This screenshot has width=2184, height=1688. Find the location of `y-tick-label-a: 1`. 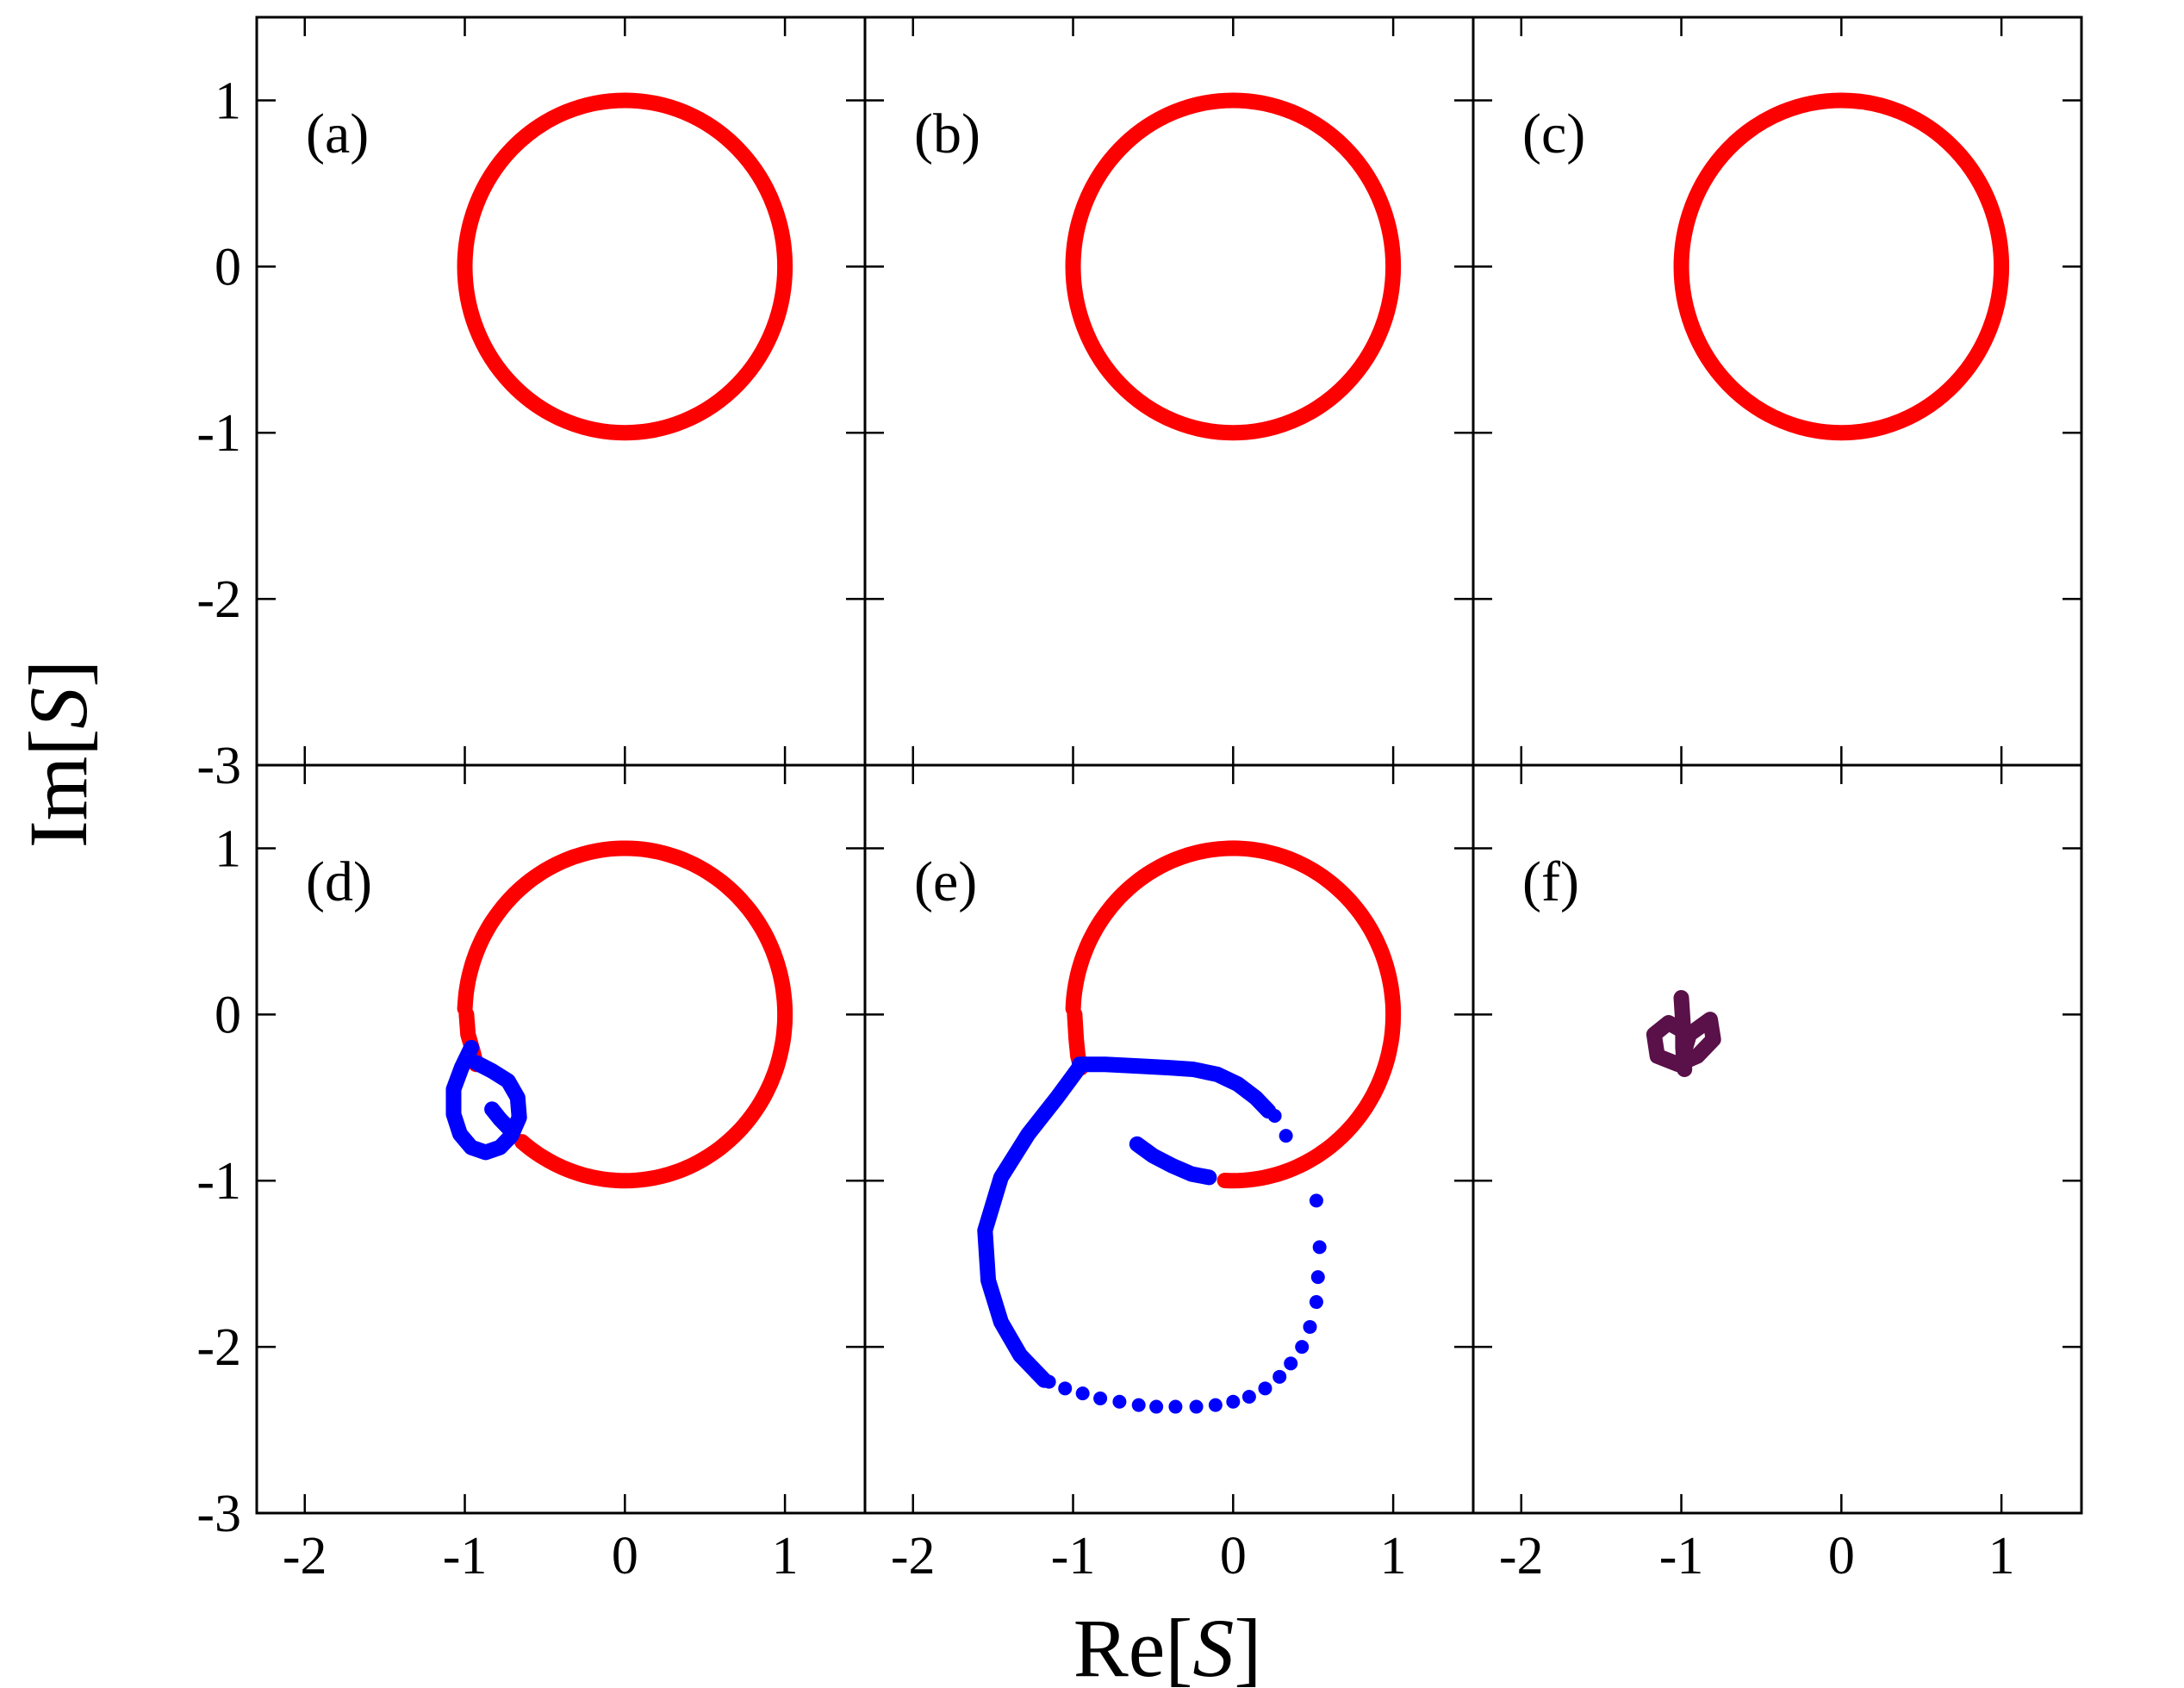

y-tick-label-a: 1 is located at coordinates (228, 101).